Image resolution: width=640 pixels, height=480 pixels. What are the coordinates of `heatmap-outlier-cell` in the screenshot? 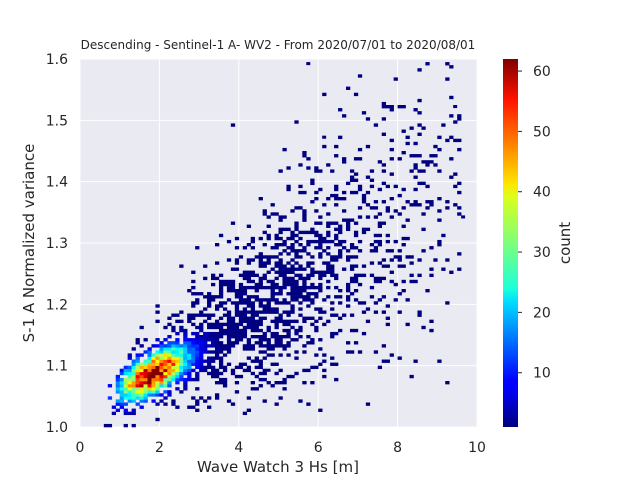 It's located at (463, 217).